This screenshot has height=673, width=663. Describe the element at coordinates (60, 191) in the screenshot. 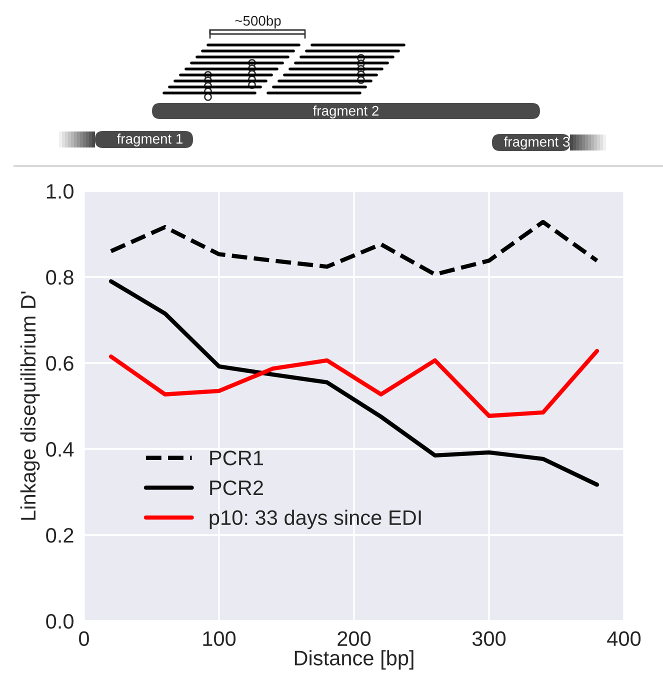

I see `y-tick-label: 1.0` at that location.